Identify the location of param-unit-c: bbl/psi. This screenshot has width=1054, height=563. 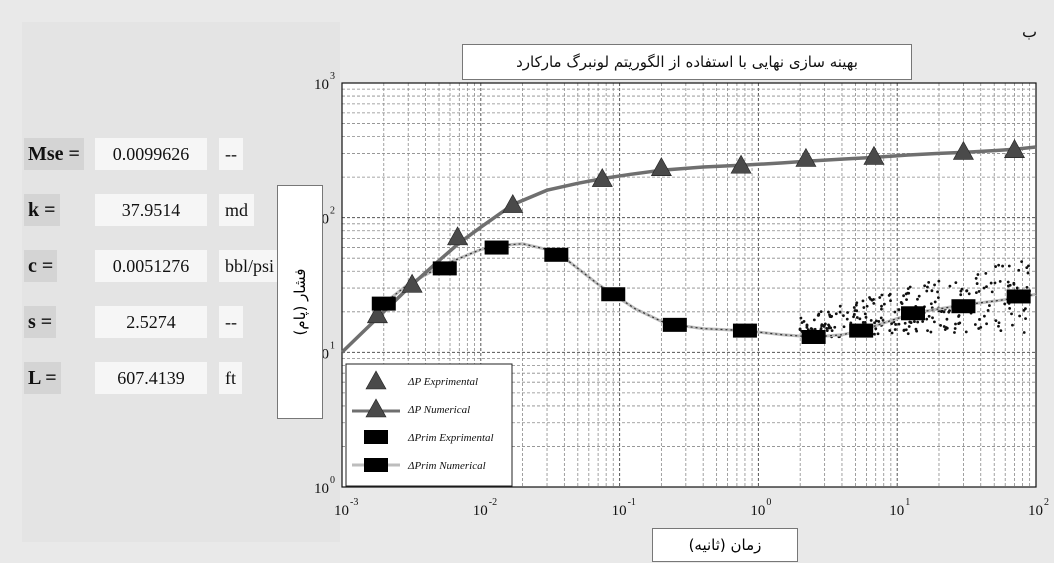
(250, 266).